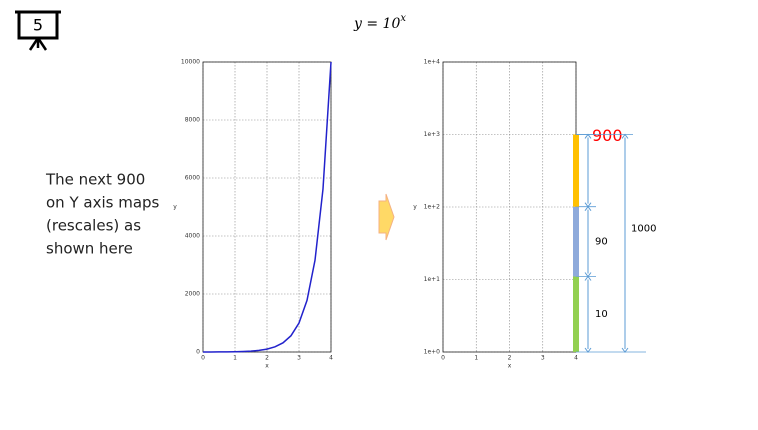 The image size is (758, 430). What do you see at coordinates (643, 228) in the screenshot?
I see `total-label: 1000` at bounding box center [643, 228].